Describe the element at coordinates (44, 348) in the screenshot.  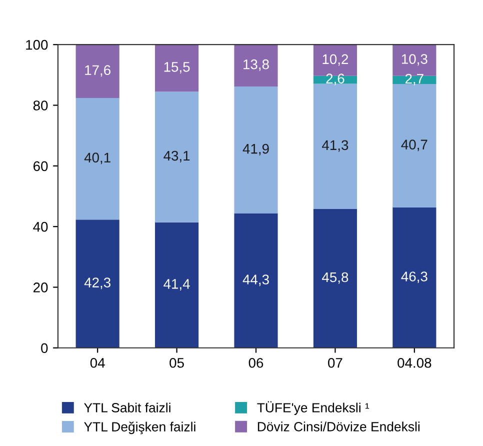
I see `y-tick-label: 0` at that location.